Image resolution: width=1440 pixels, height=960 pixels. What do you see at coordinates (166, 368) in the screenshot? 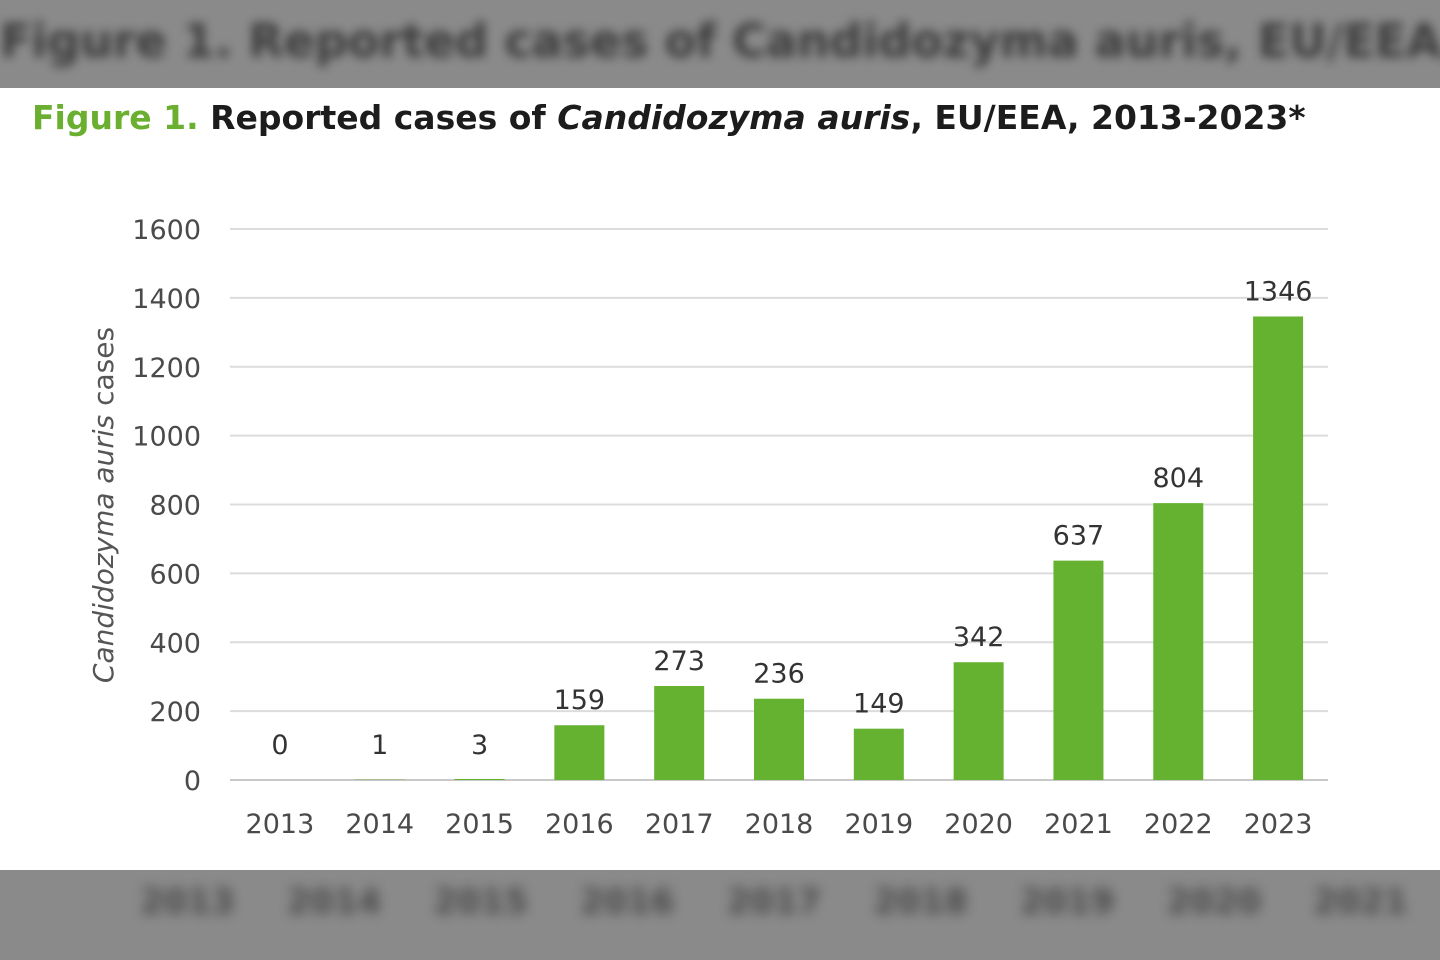
I see `y-tick-label: 1200` at bounding box center [166, 368].